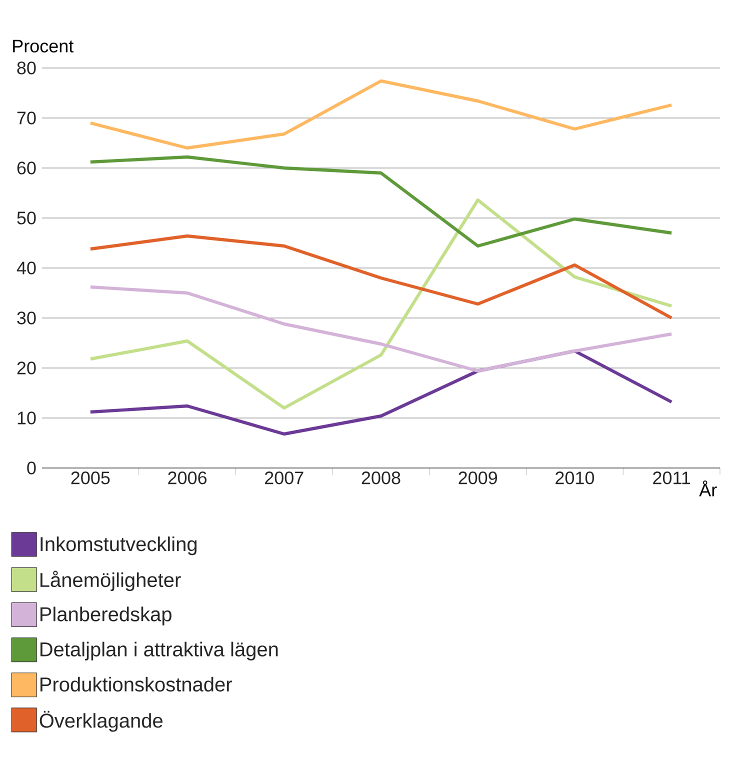 This screenshot has width=734, height=773. I want to click on legend-label: Överklagande, so click(101, 721).